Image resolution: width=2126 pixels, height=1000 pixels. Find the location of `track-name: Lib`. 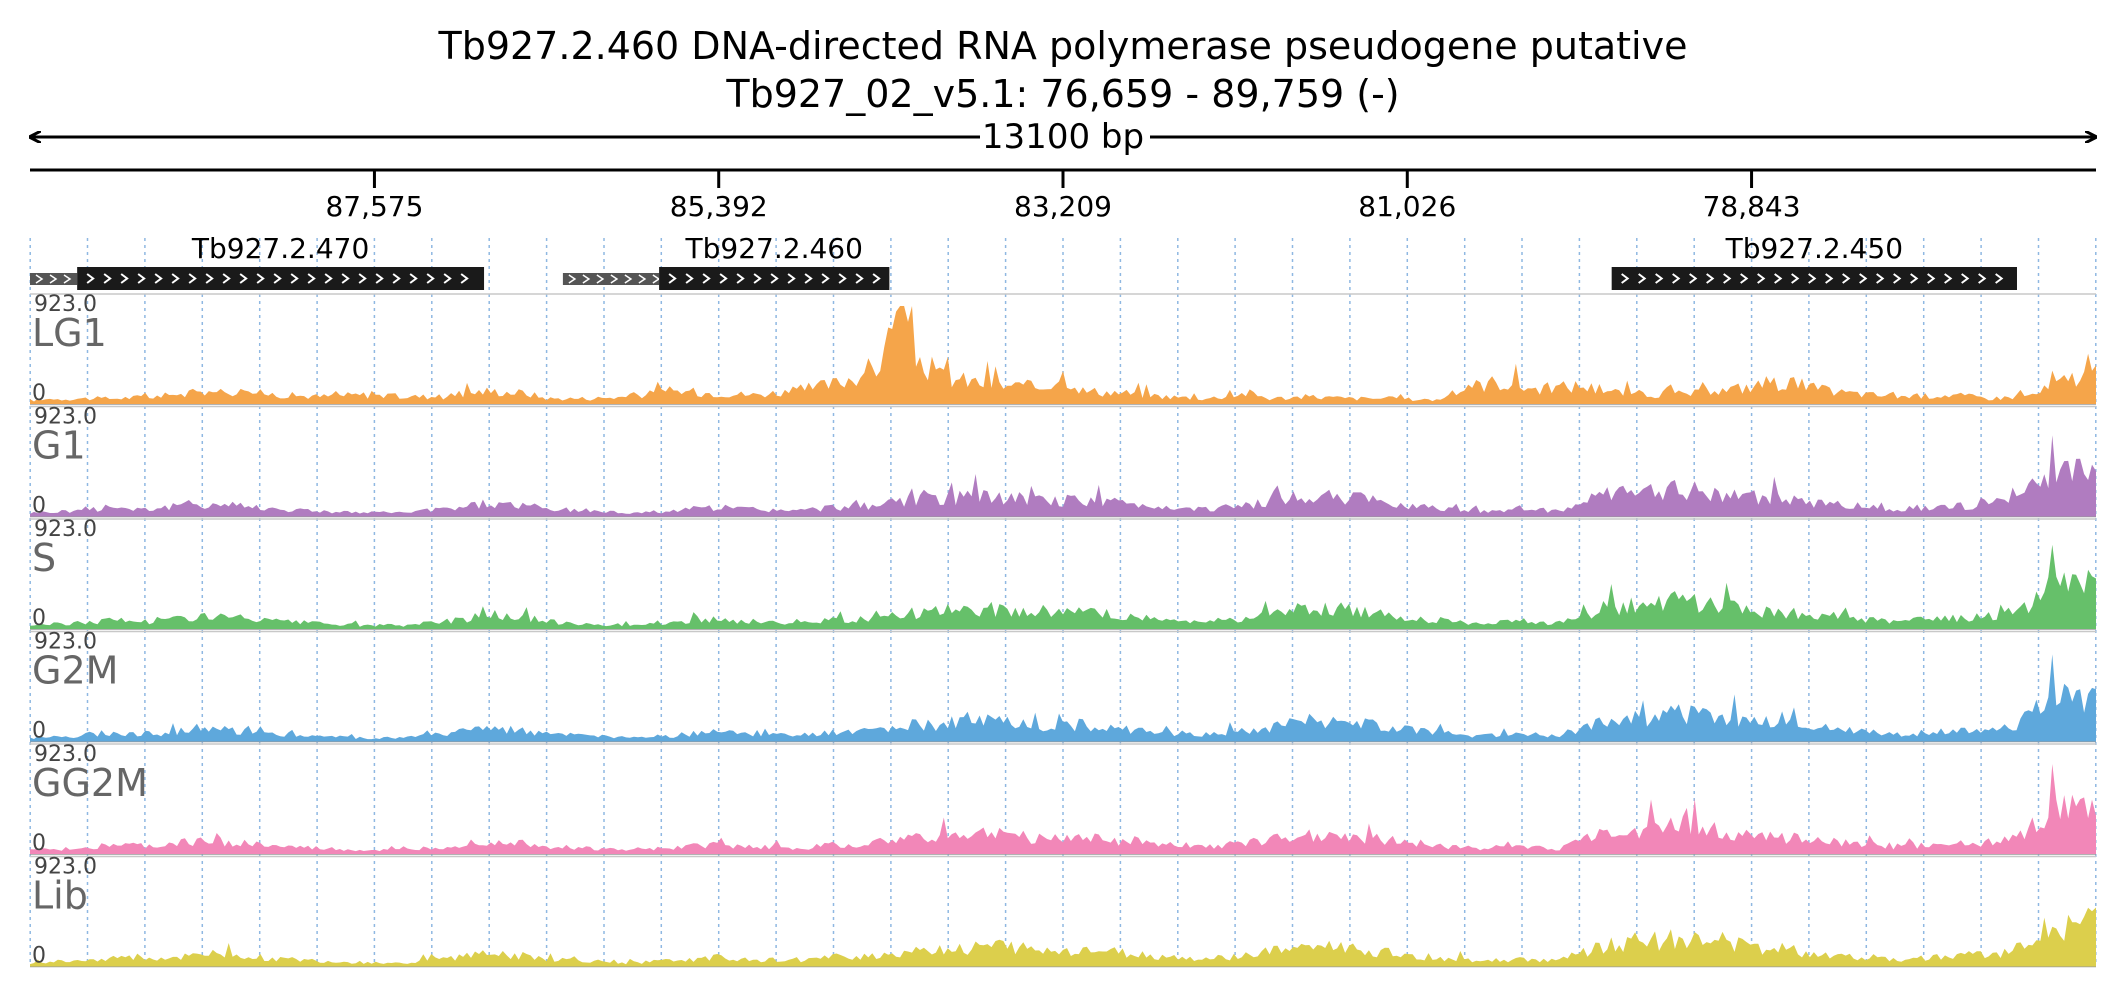

track-name: Lib is located at coordinates (60, 896).